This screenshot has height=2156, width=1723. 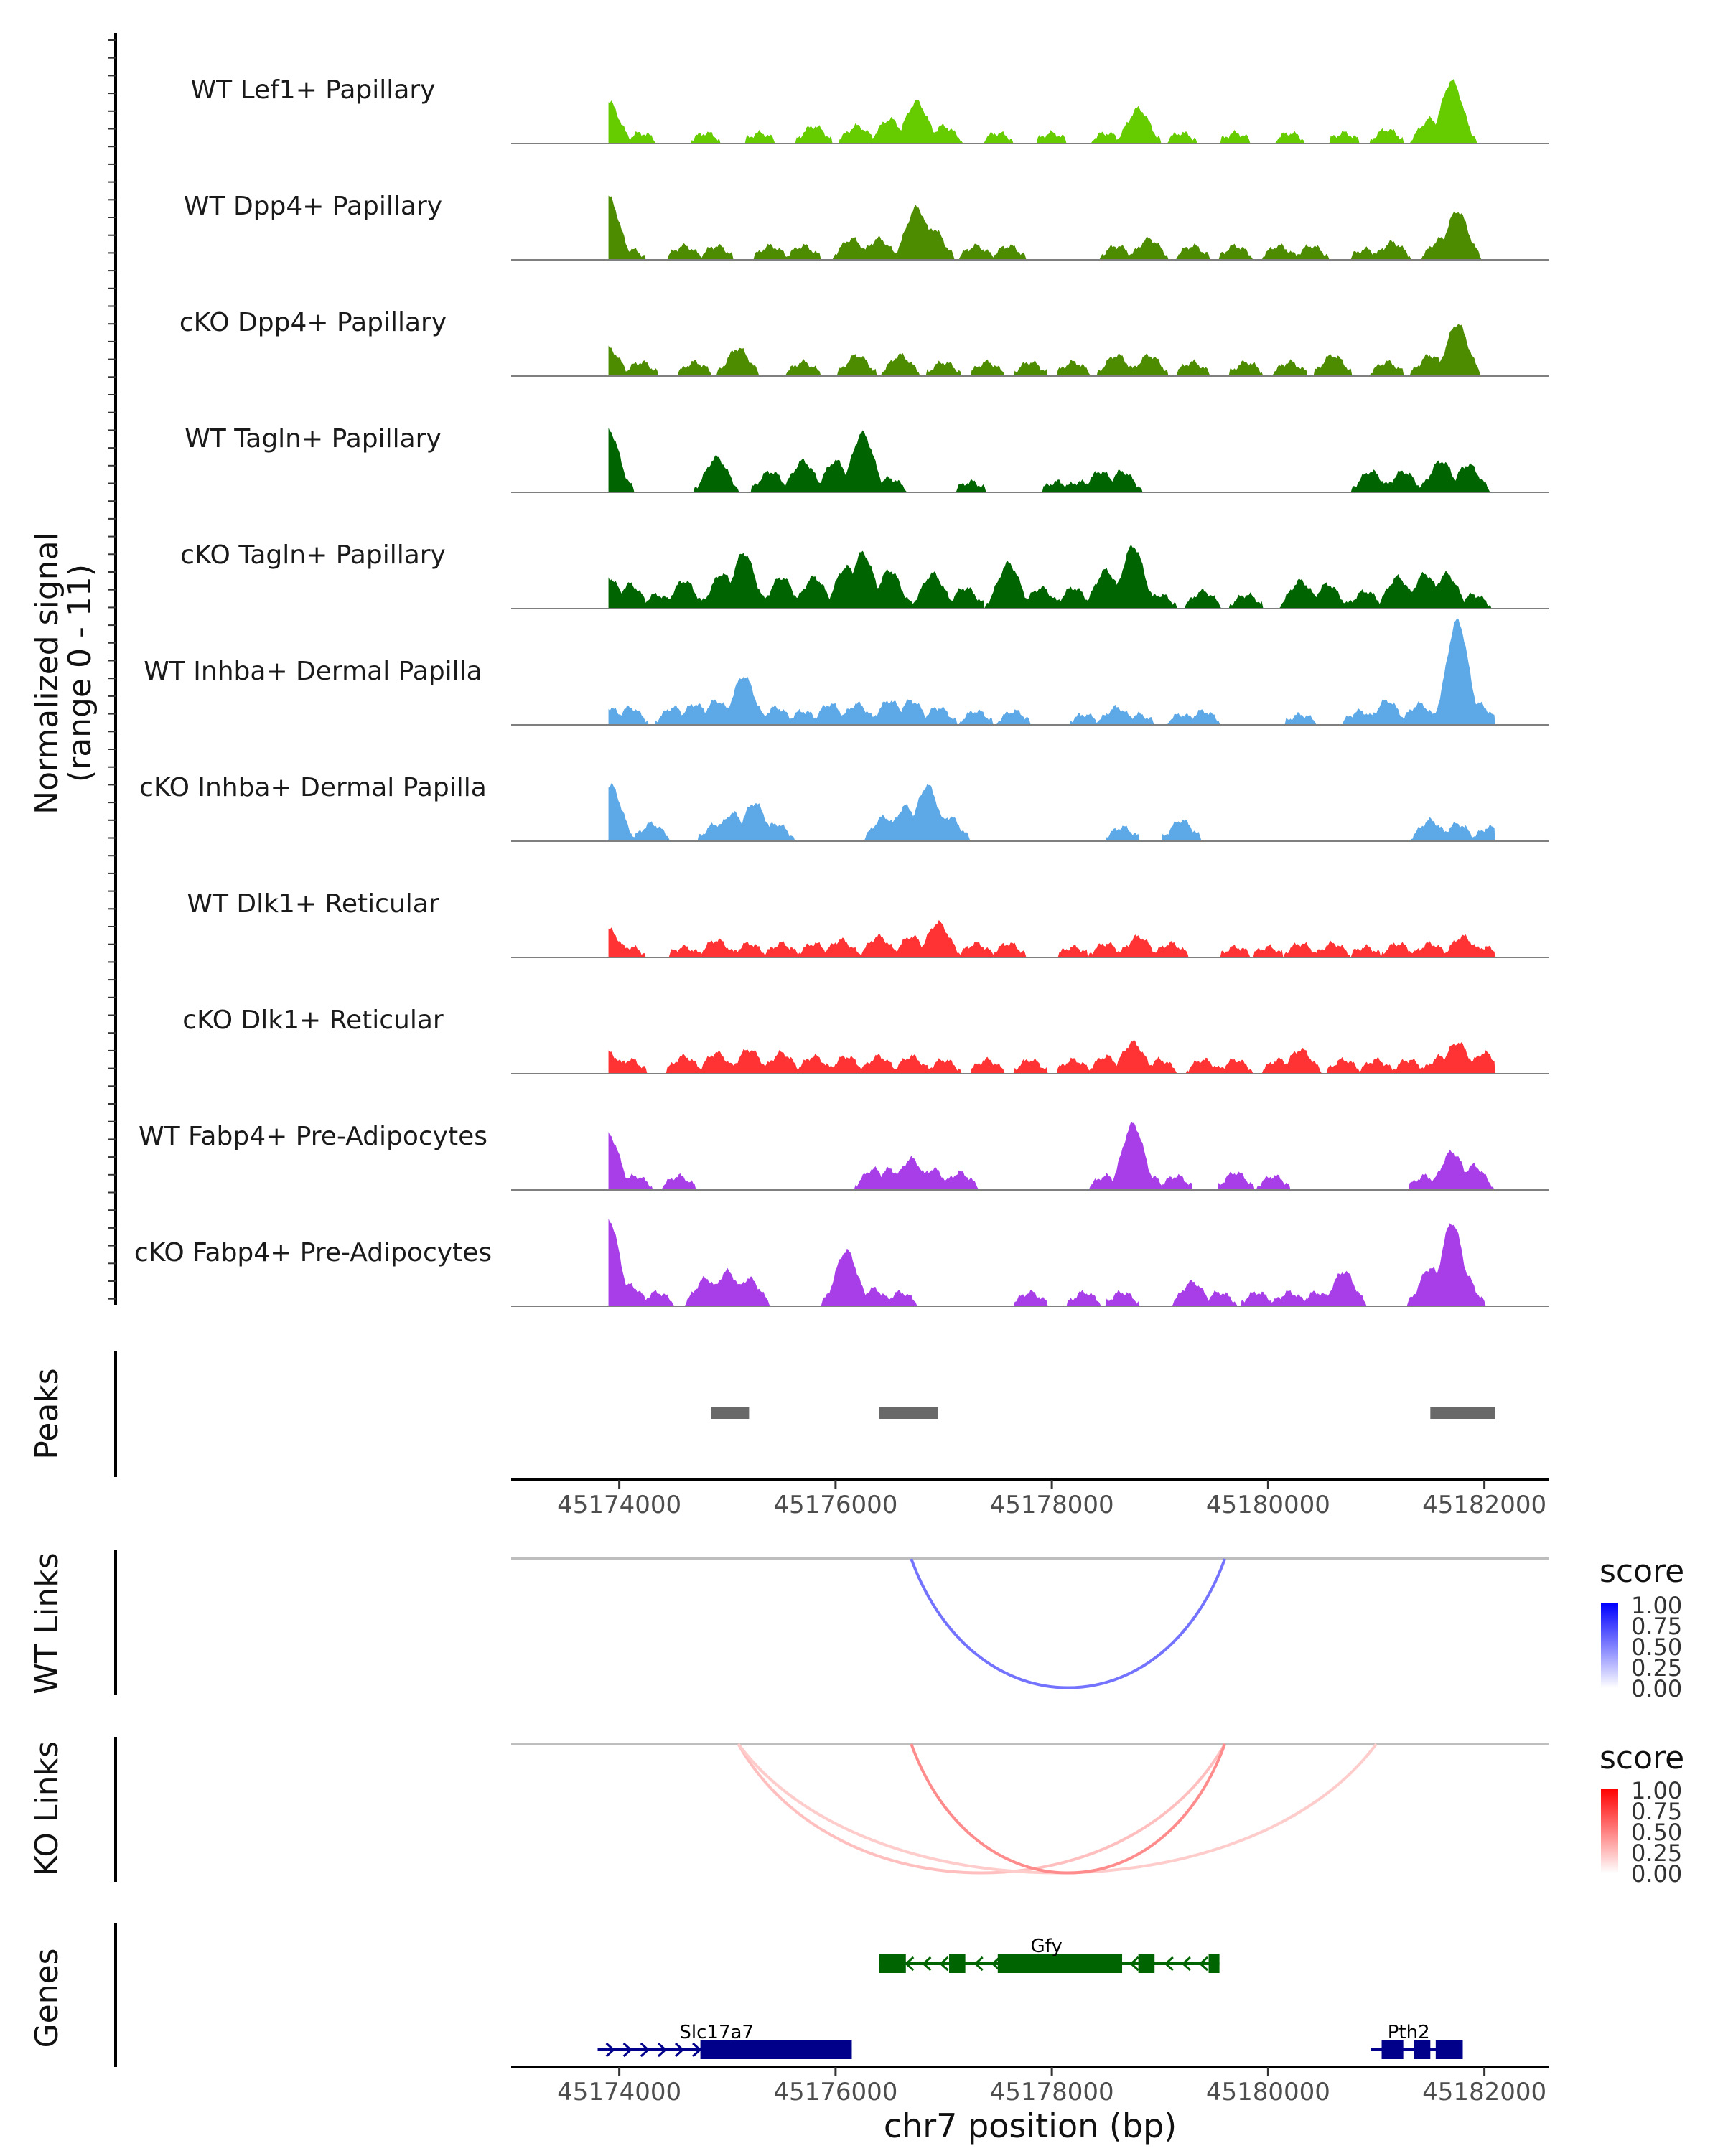 I want to click on ko-legend-colorbar, so click(x=1610, y=1831).